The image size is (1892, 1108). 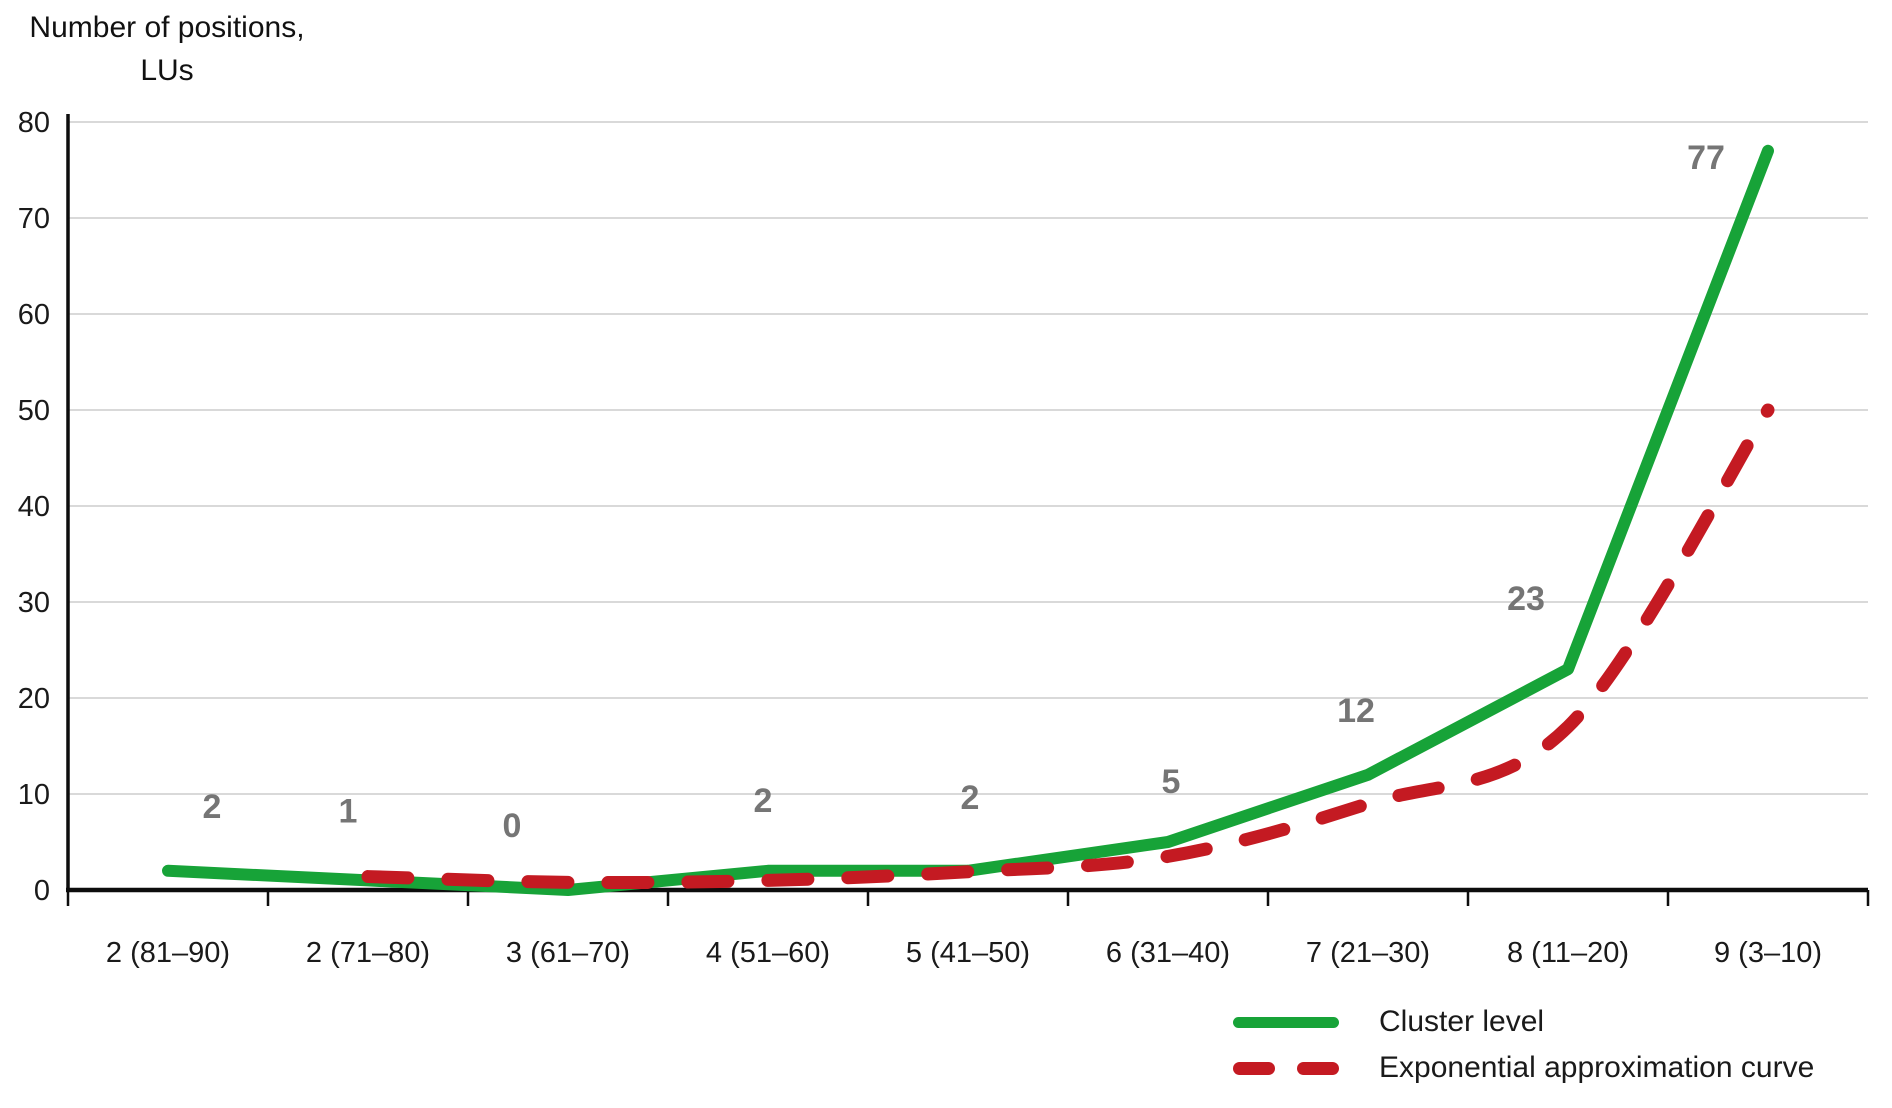 I want to click on x-category-label: 2 (81–90), so click(x=168, y=953).